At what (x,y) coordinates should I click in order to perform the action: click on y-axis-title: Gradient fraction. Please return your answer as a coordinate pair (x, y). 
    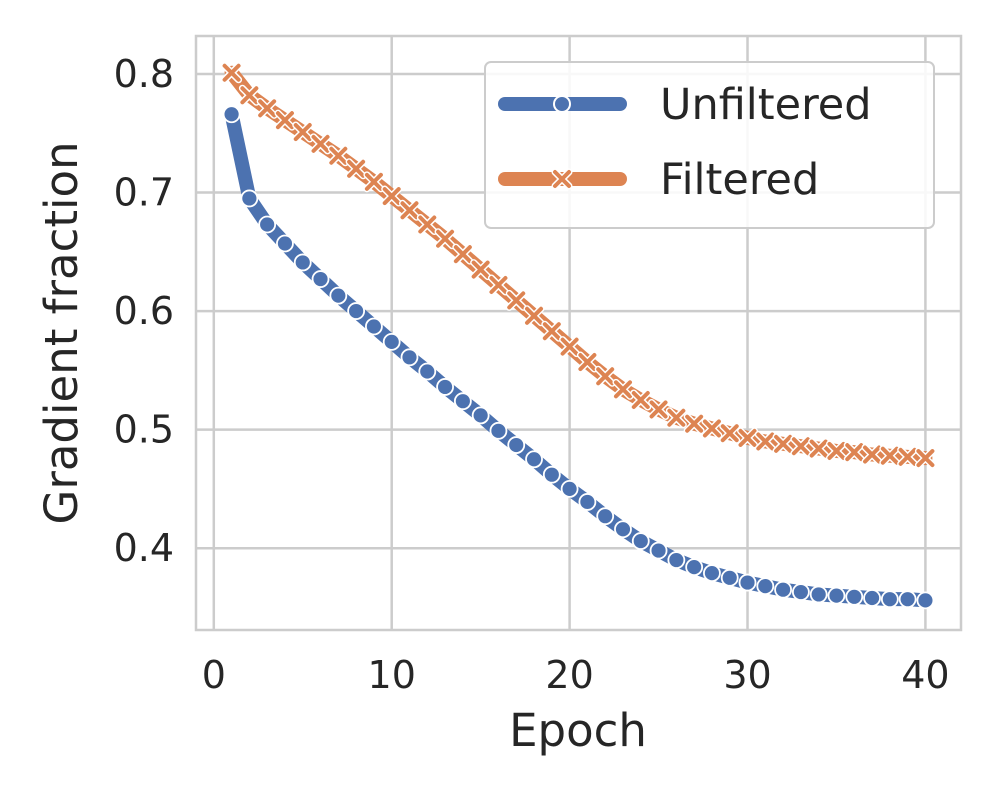
    Looking at the image, I should click on (61, 332).